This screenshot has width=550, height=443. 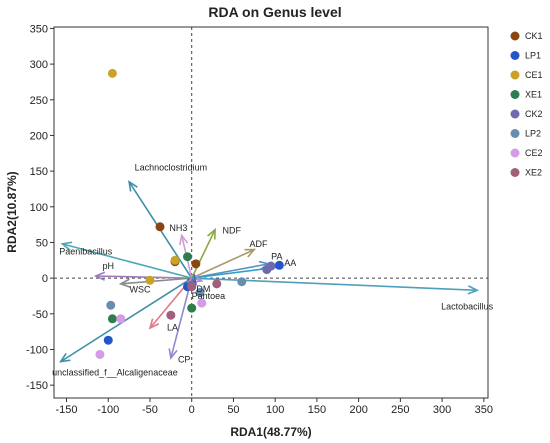 What do you see at coordinates (271, 266) in the screenshot?
I see `point-ck2` at bounding box center [271, 266].